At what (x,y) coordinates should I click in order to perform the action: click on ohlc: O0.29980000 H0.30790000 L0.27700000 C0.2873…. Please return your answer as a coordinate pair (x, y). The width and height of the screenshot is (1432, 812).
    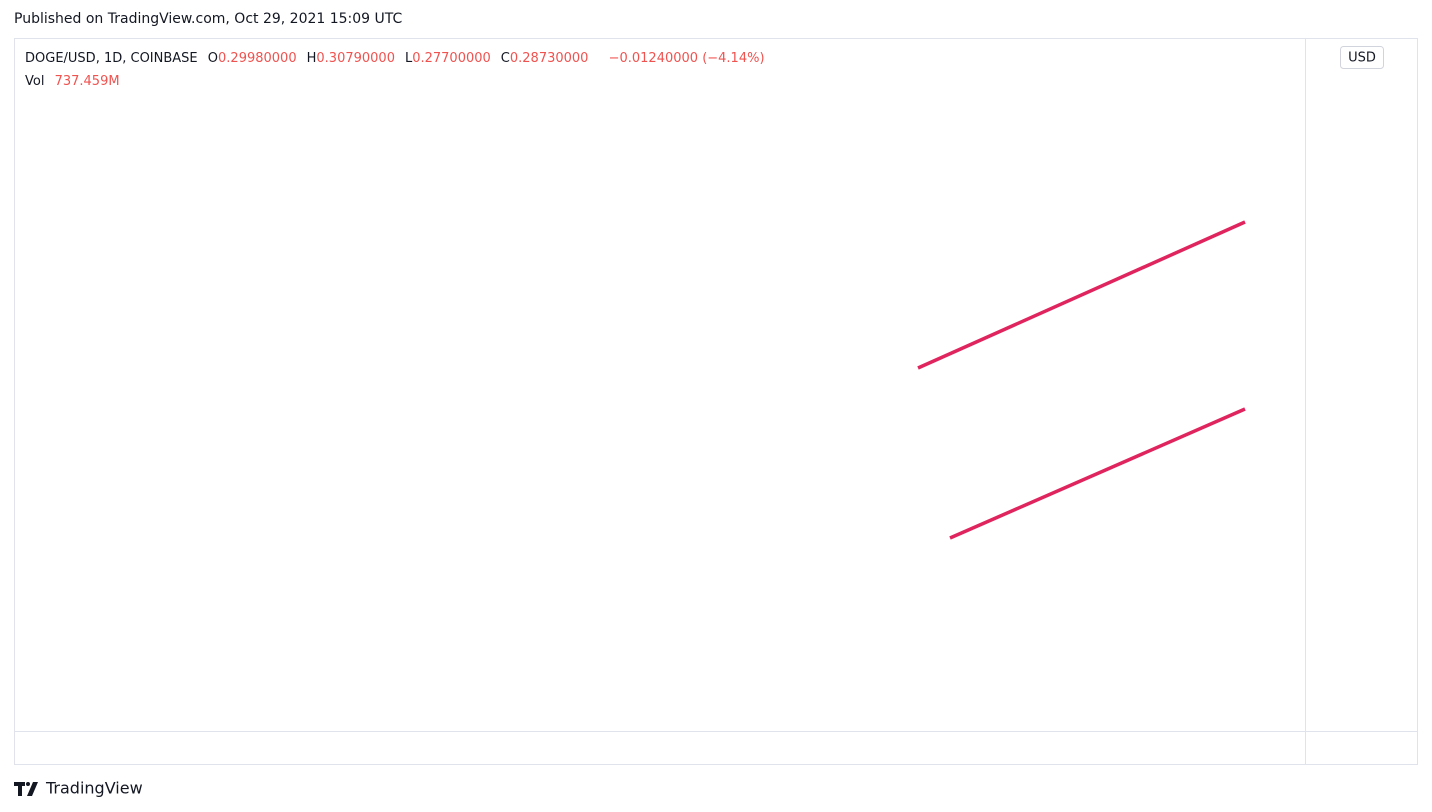
    Looking at the image, I should click on (403, 58).